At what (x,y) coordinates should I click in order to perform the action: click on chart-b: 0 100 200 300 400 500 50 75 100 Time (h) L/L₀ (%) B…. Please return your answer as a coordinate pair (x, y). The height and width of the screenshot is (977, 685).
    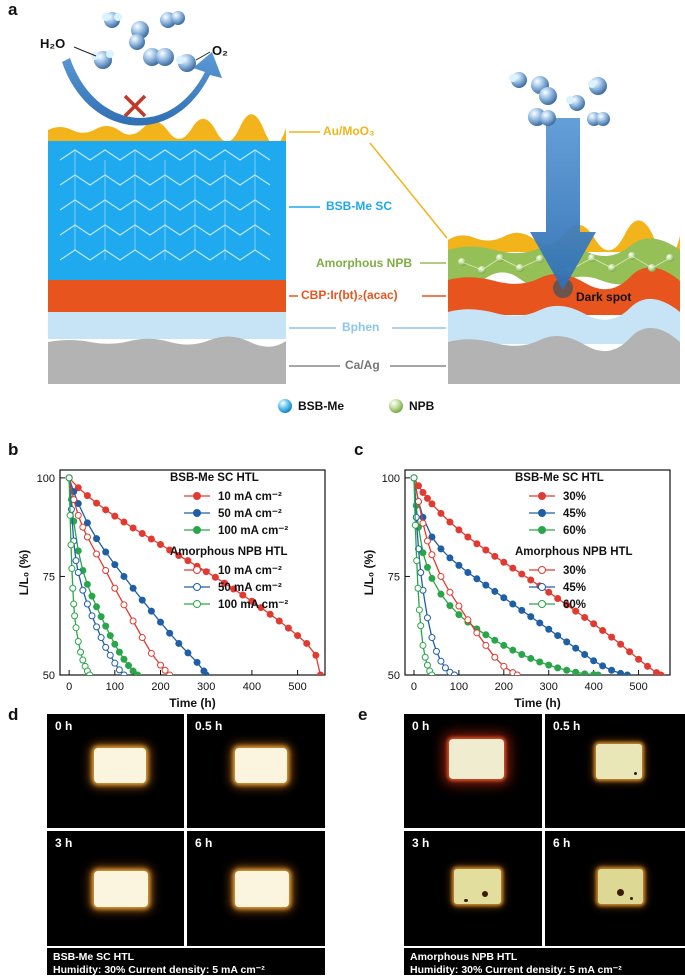
    Looking at the image, I should click on (171, 589).